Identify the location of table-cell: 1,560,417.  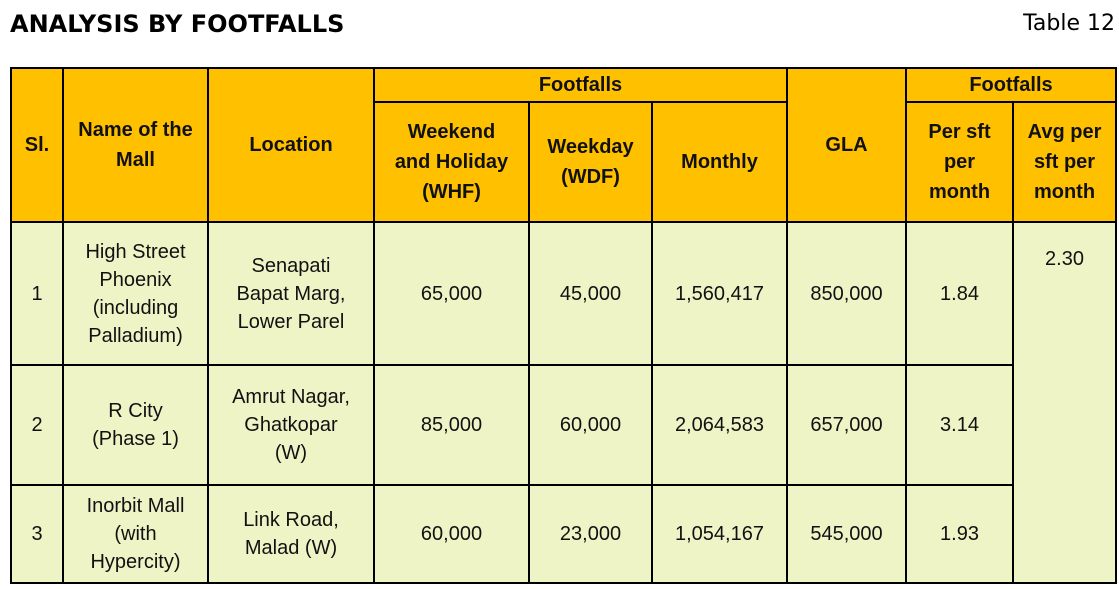
(719, 293).